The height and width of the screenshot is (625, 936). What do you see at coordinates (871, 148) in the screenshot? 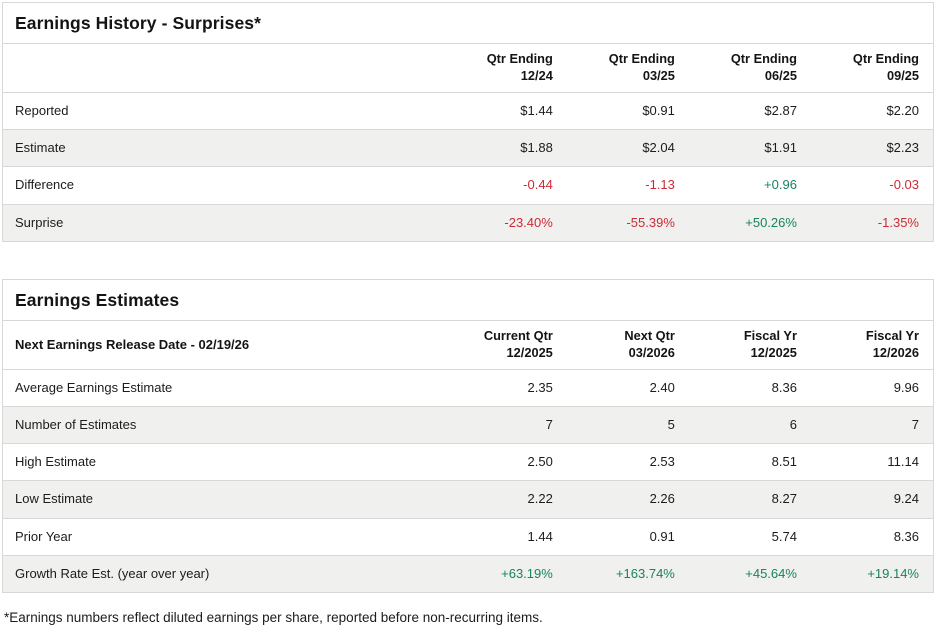
I see `cell-value: $2.23` at bounding box center [871, 148].